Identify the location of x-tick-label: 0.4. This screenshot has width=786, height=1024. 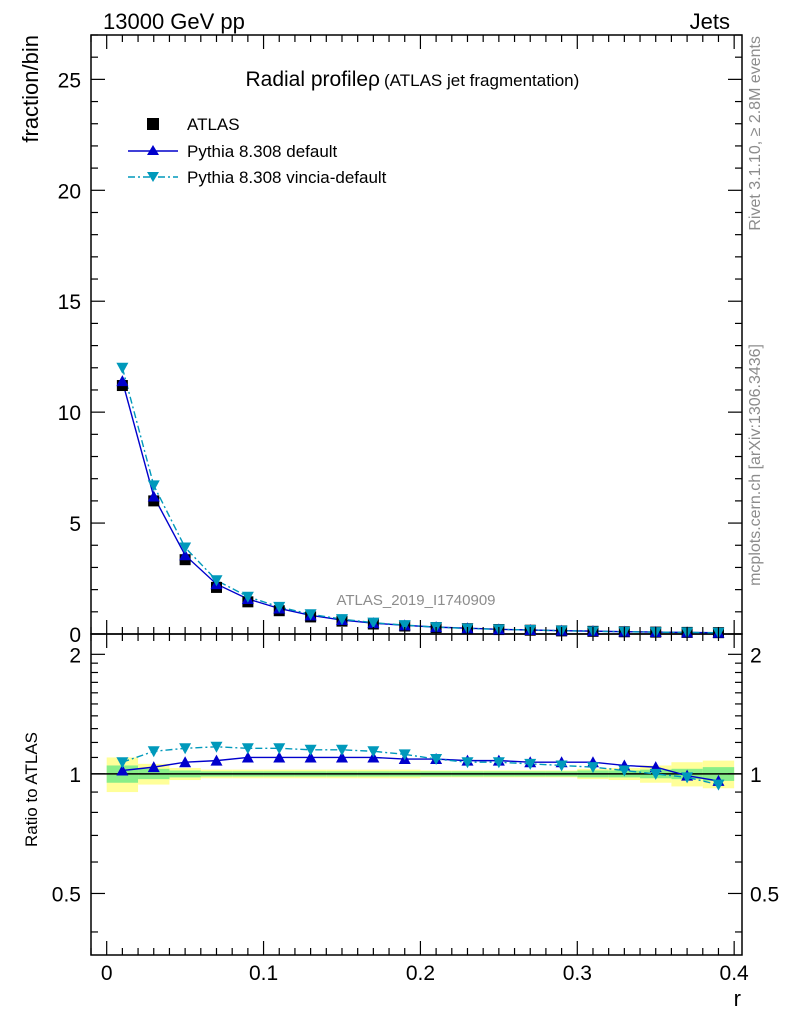
(735, 973).